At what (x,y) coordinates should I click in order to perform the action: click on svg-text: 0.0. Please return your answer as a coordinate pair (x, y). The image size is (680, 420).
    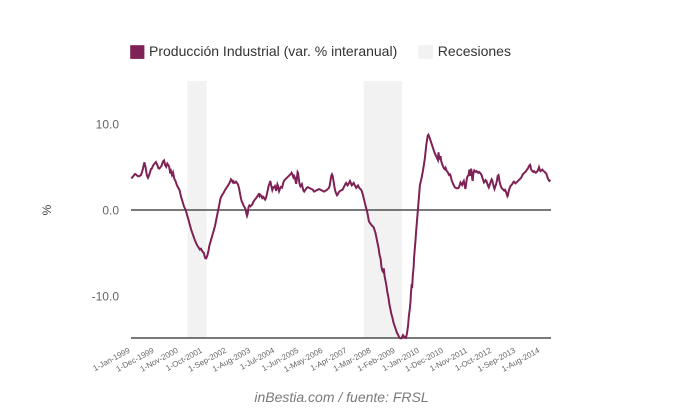
    Looking at the image, I should click on (110, 210).